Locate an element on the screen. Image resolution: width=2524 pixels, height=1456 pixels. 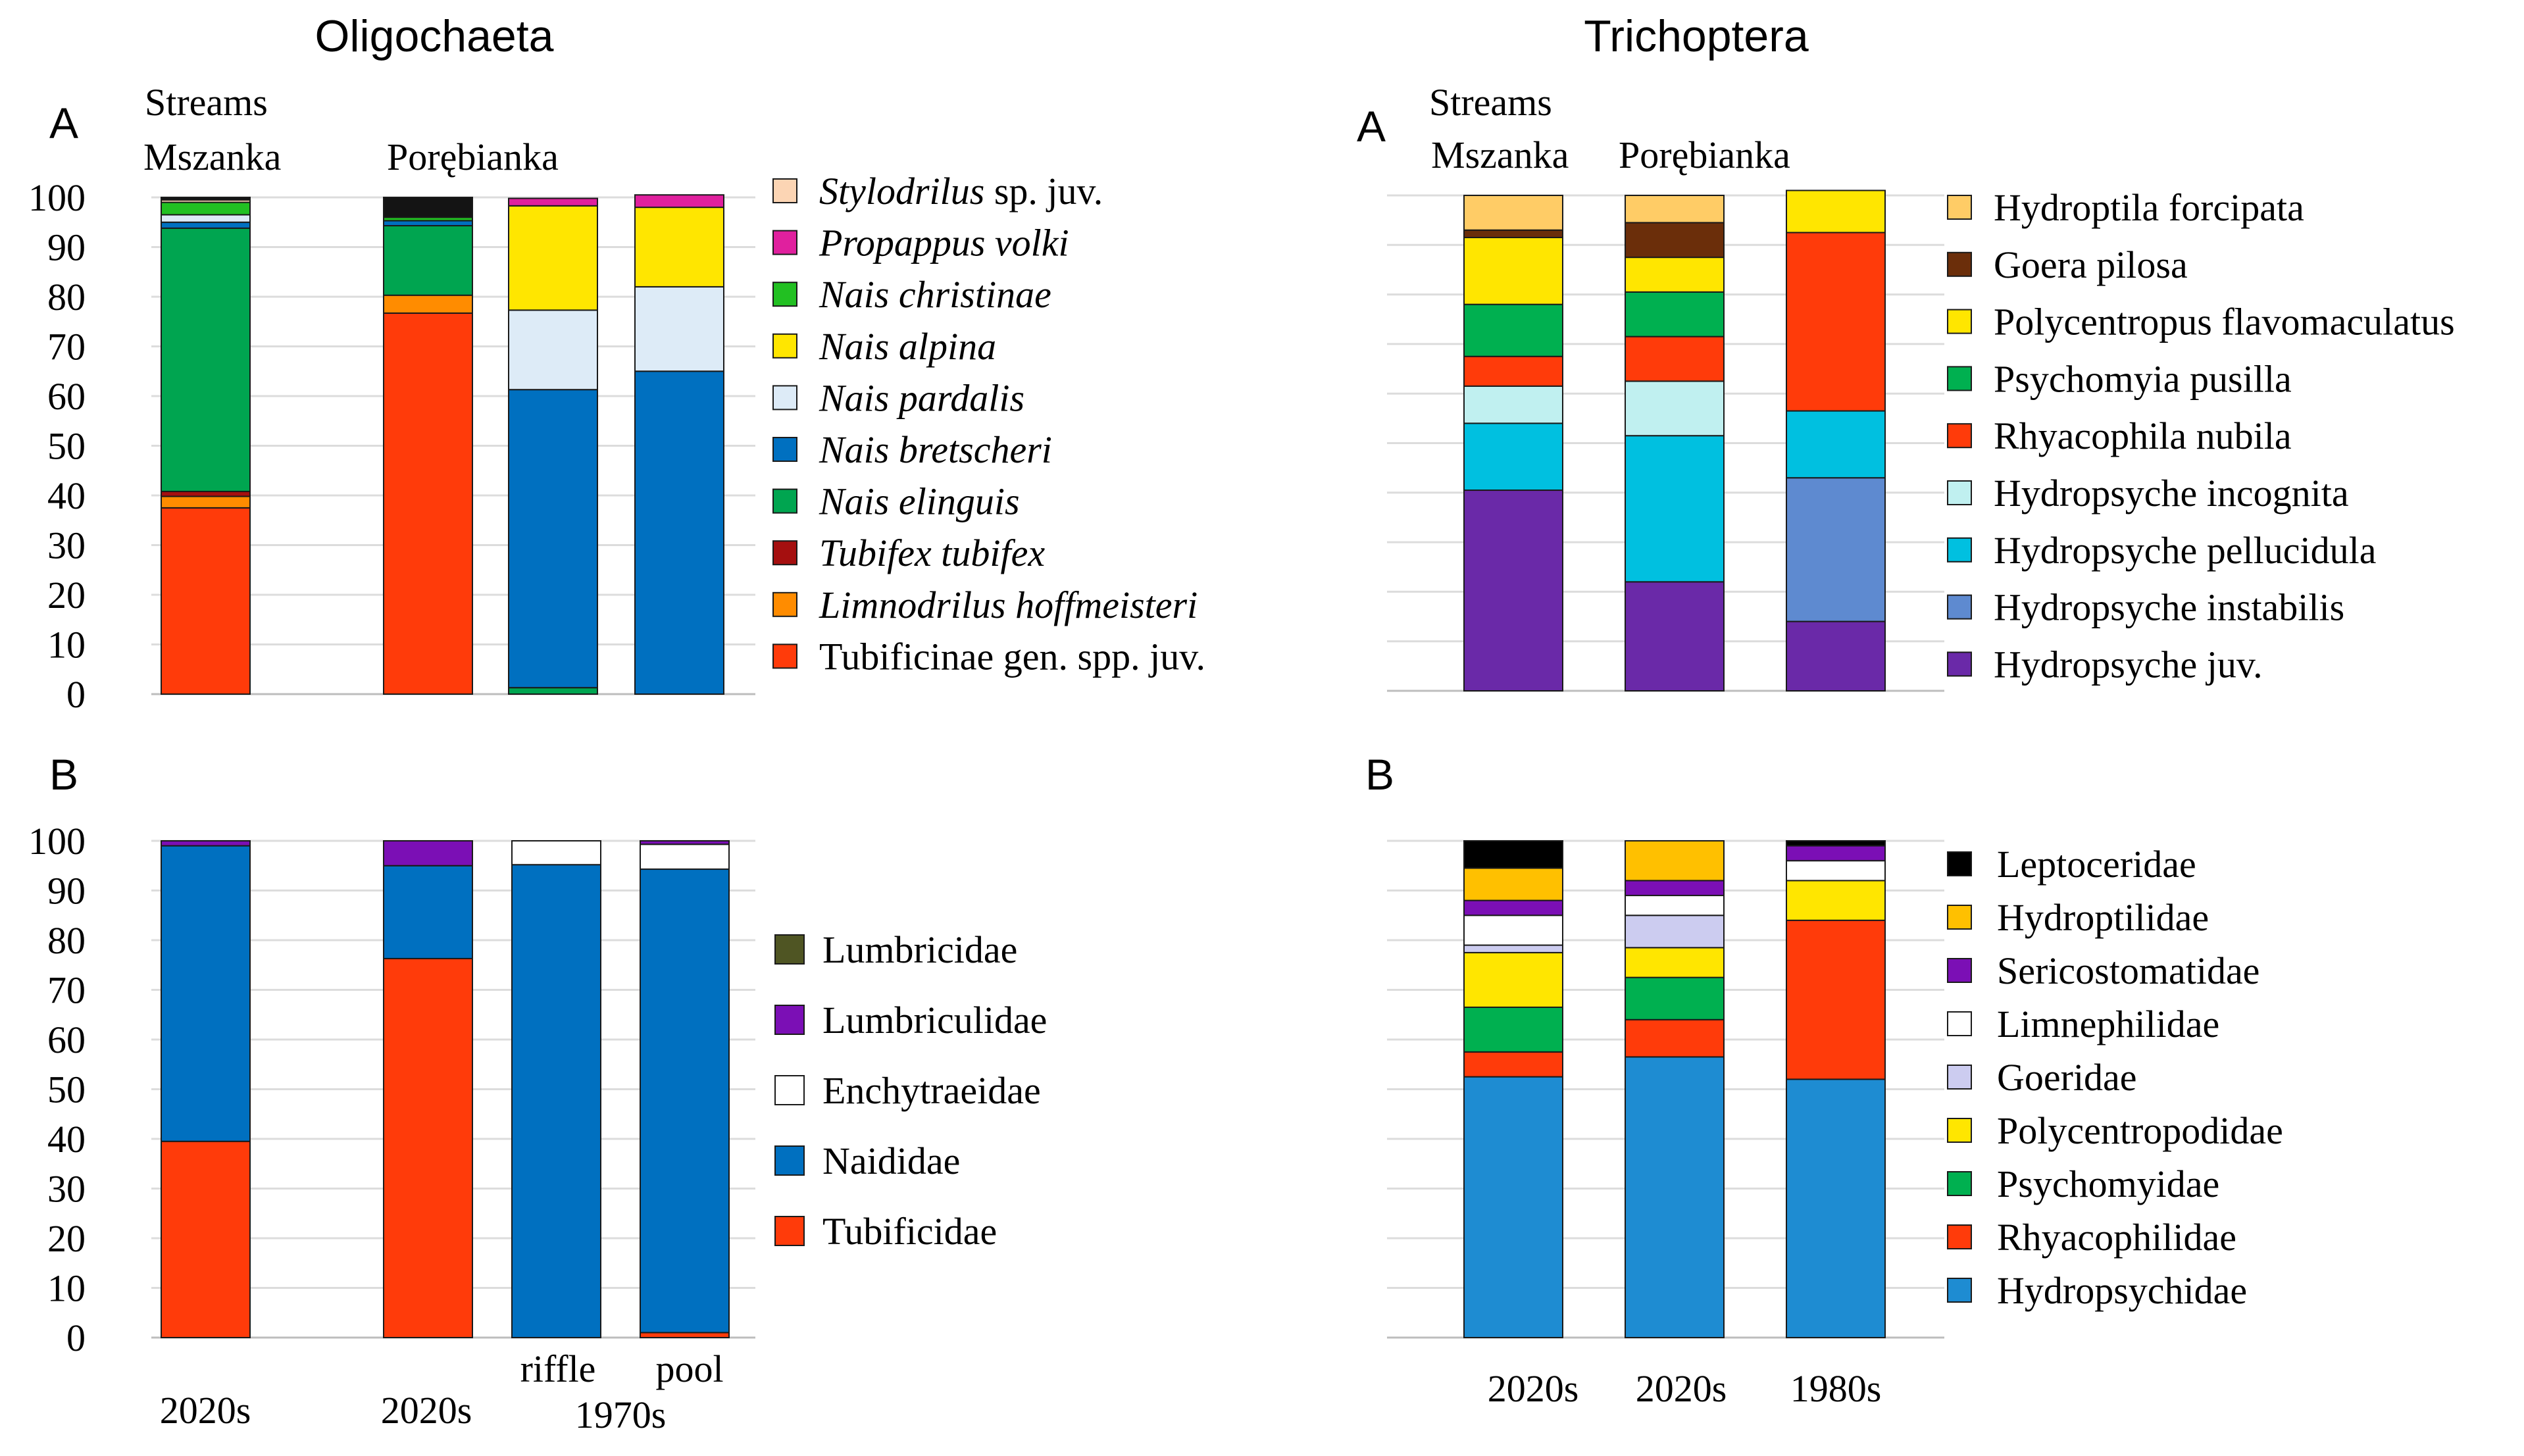
bar-segment-hydroptilidae is located at coordinates (1513, 884).